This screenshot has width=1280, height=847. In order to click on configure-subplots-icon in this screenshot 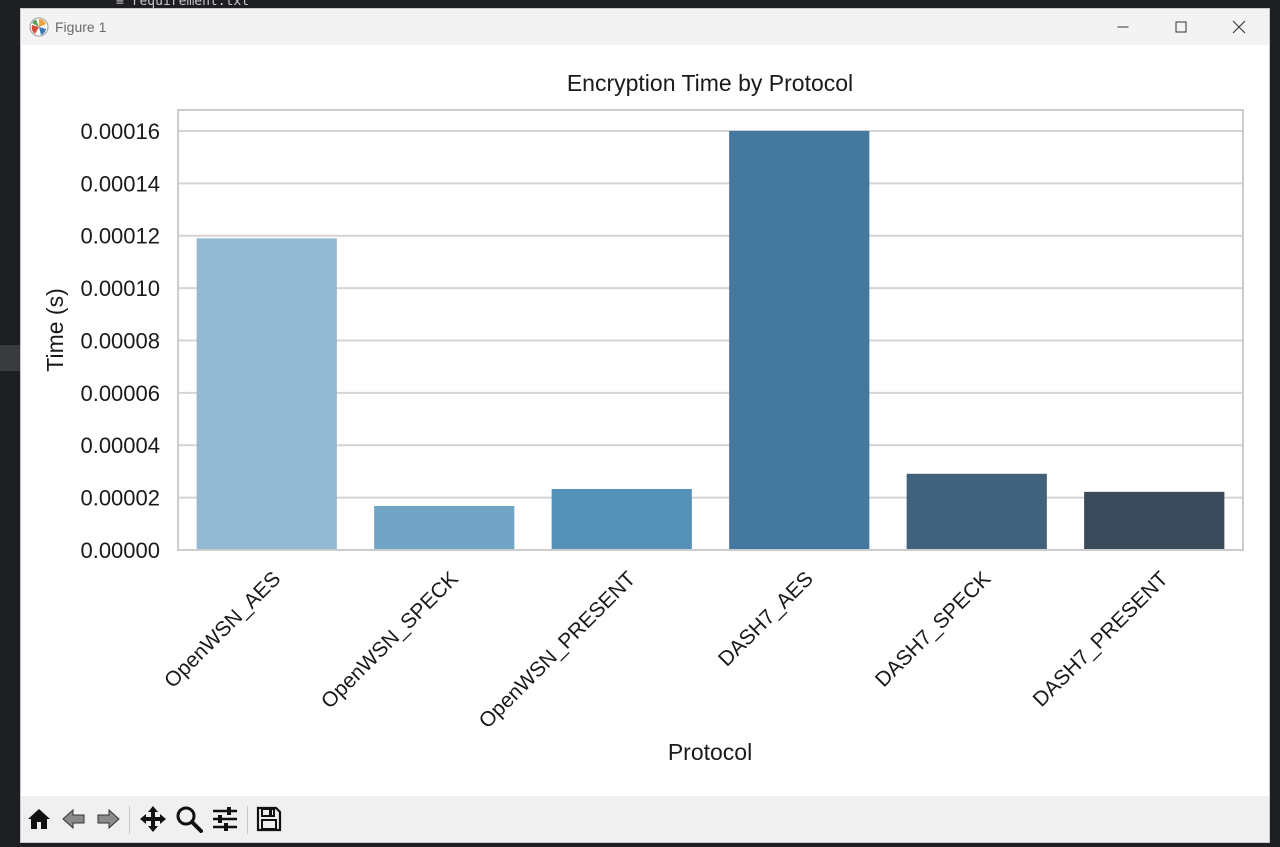, I will do `click(225, 819)`.